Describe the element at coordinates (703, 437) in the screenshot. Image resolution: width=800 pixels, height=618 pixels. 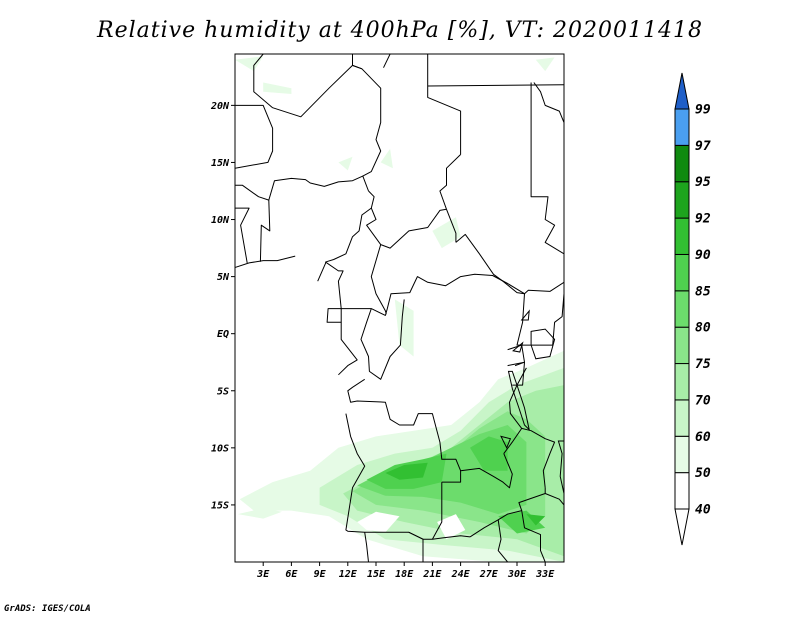
I see `colorbar-label: 60` at that location.